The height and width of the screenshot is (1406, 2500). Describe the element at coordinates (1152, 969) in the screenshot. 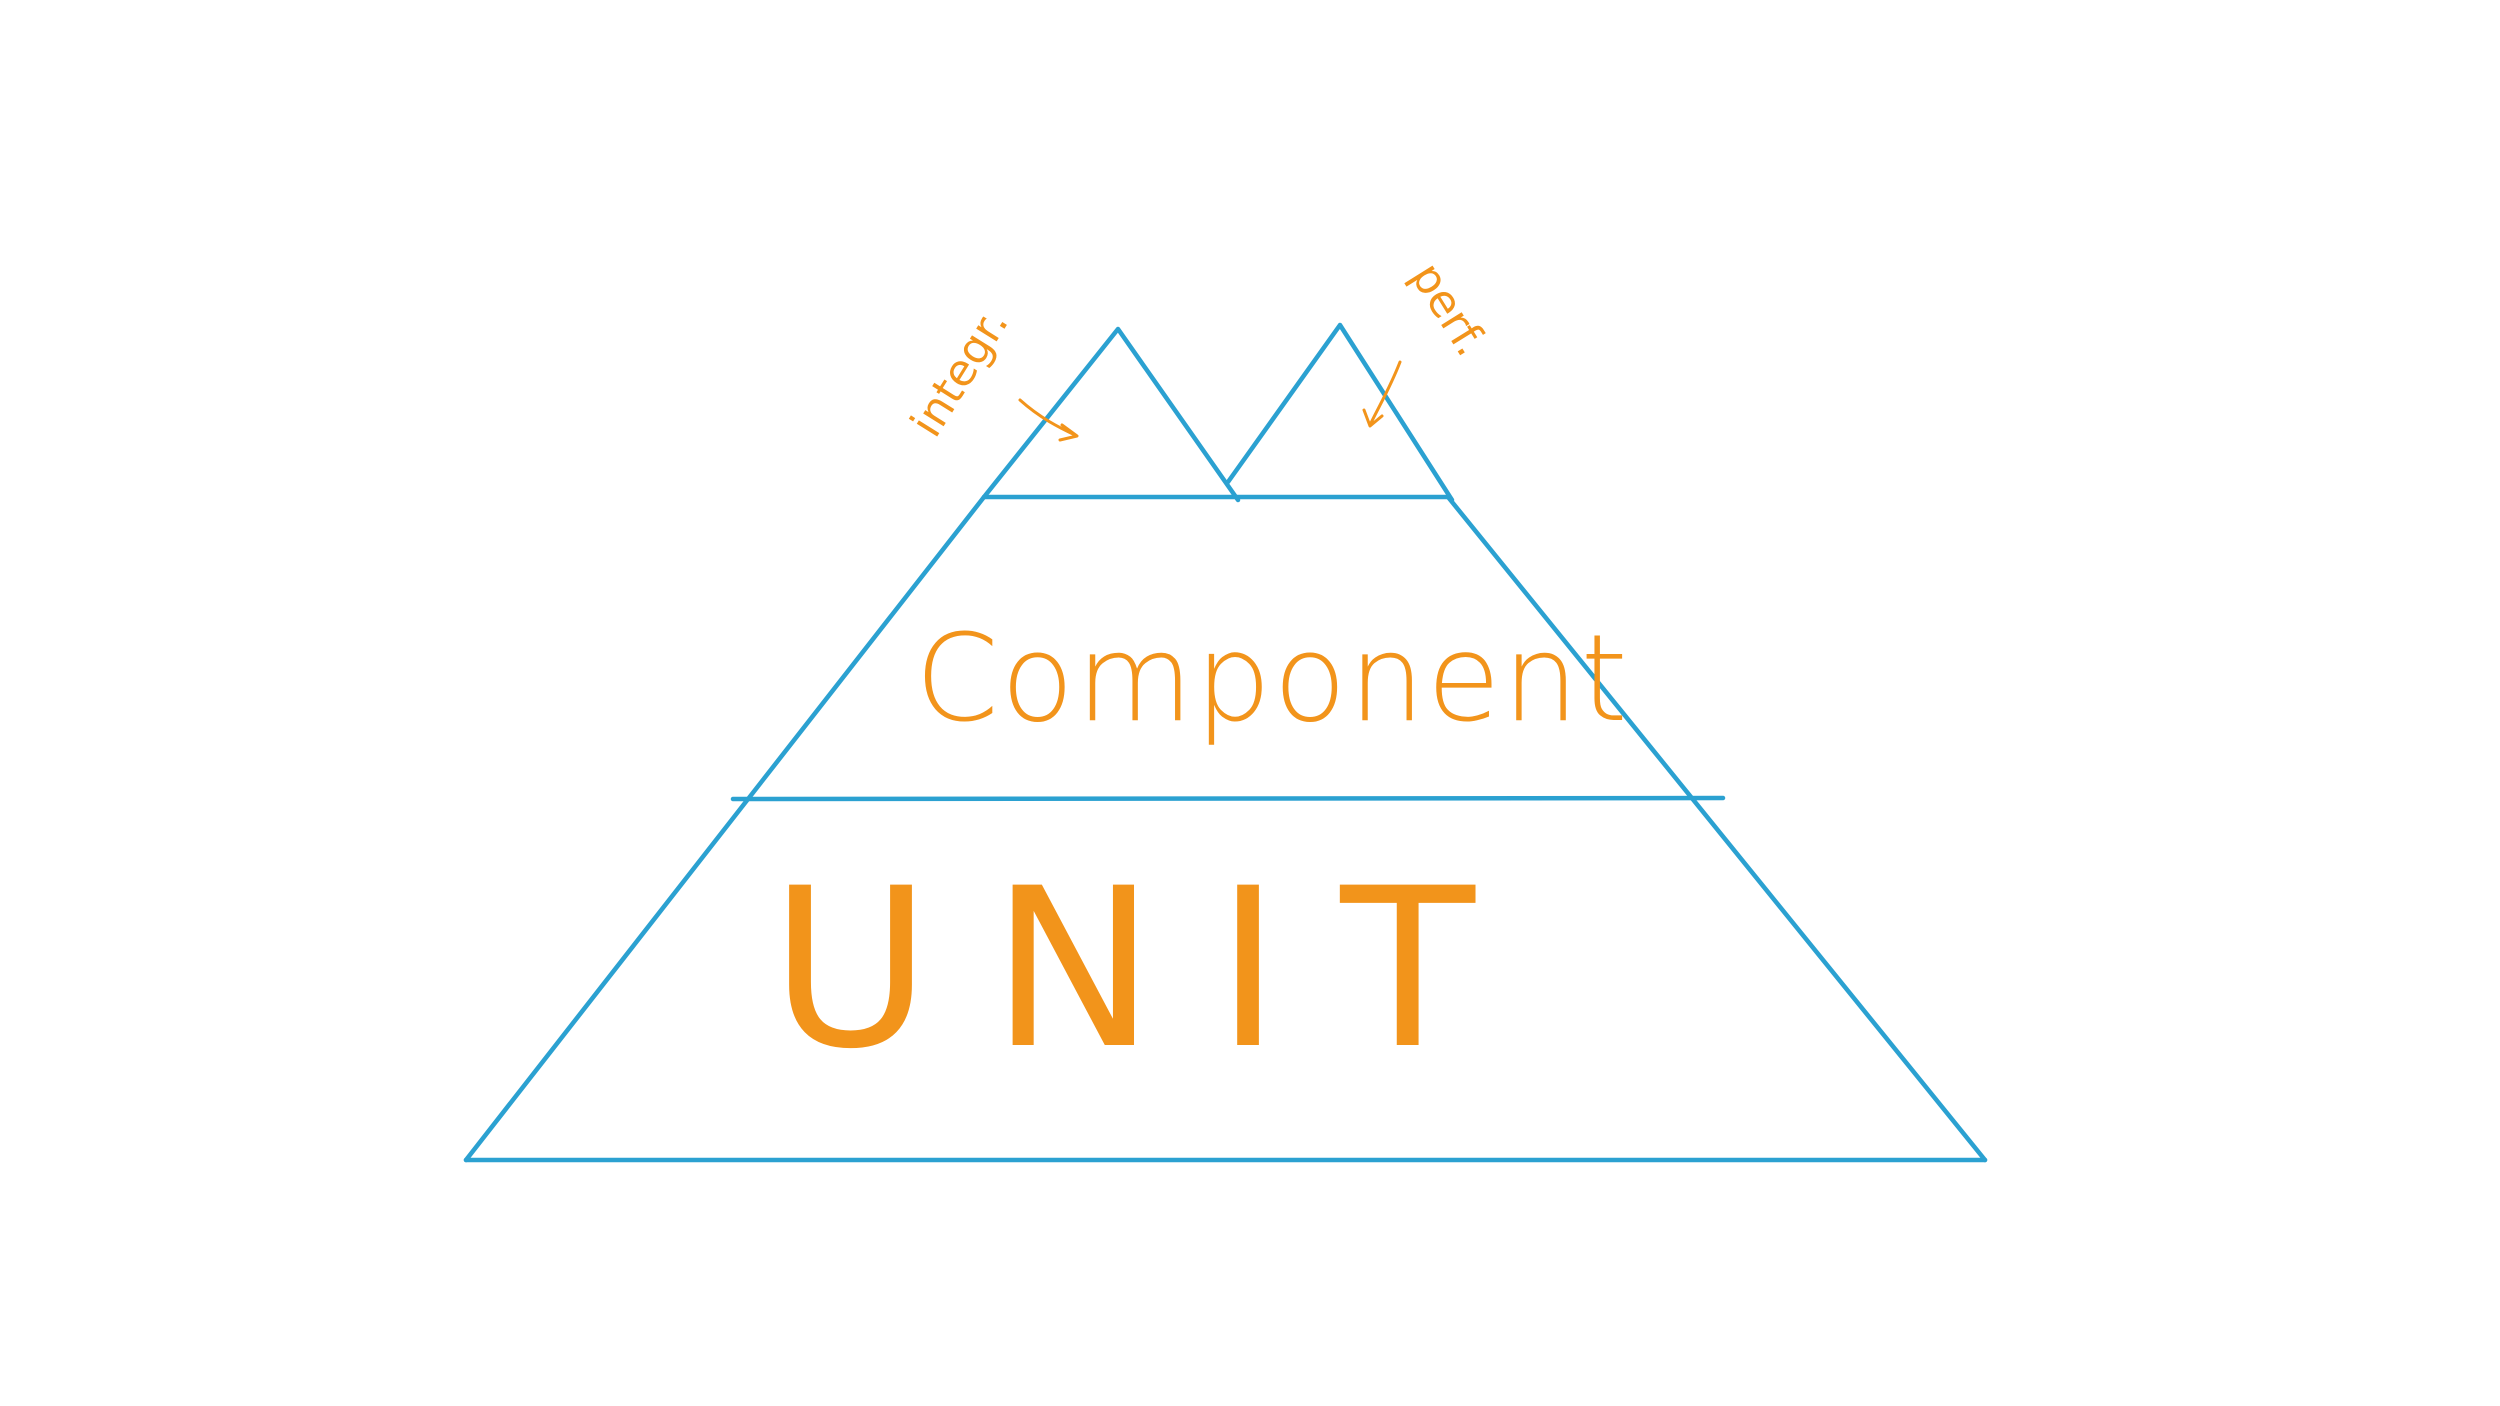

I see `unit-layer-label: UNIT` at that location.